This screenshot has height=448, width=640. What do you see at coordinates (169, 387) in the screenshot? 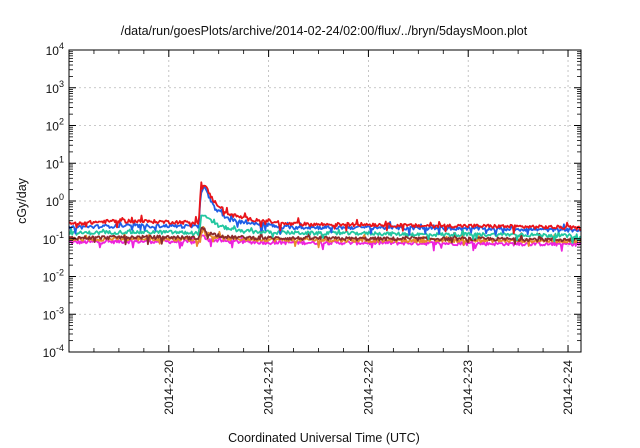
I see `x-tick-label: 2014-2-20` at bounding box center [169, 387].